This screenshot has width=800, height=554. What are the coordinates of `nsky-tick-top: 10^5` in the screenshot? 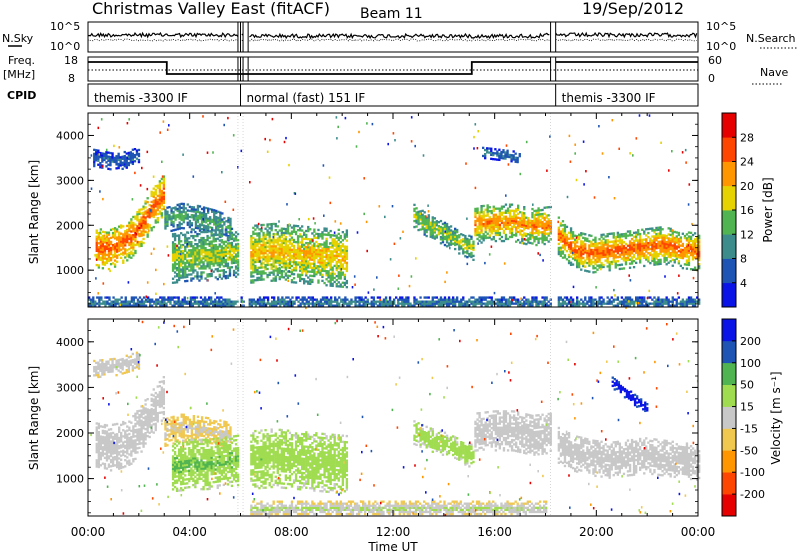 It's located at (65, 26).